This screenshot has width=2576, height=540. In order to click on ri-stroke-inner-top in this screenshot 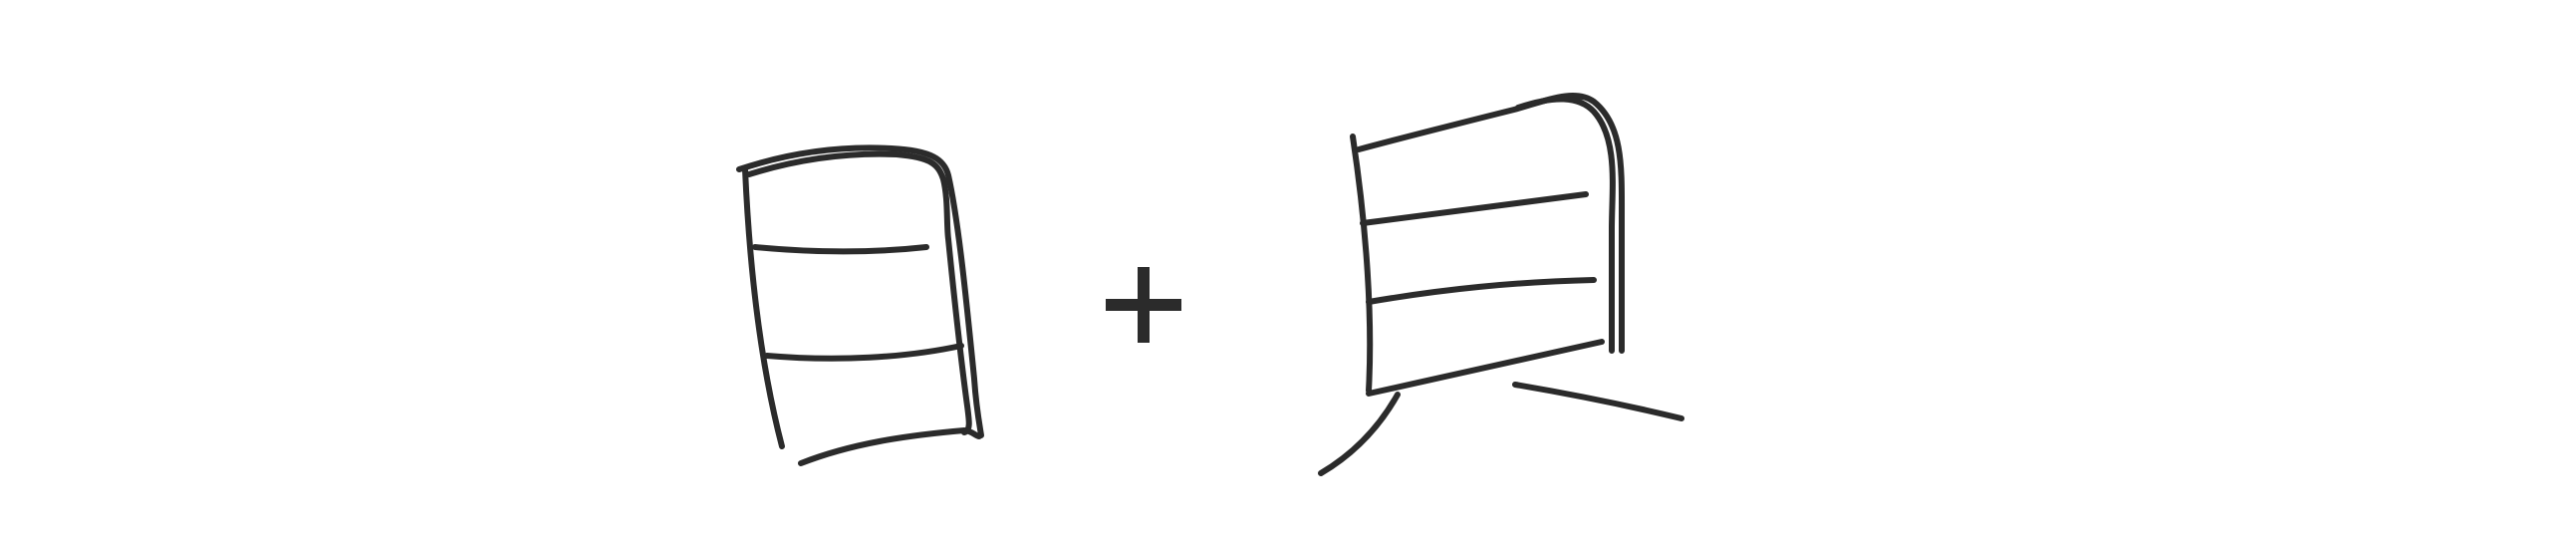, I will do `click(859, 293)`.